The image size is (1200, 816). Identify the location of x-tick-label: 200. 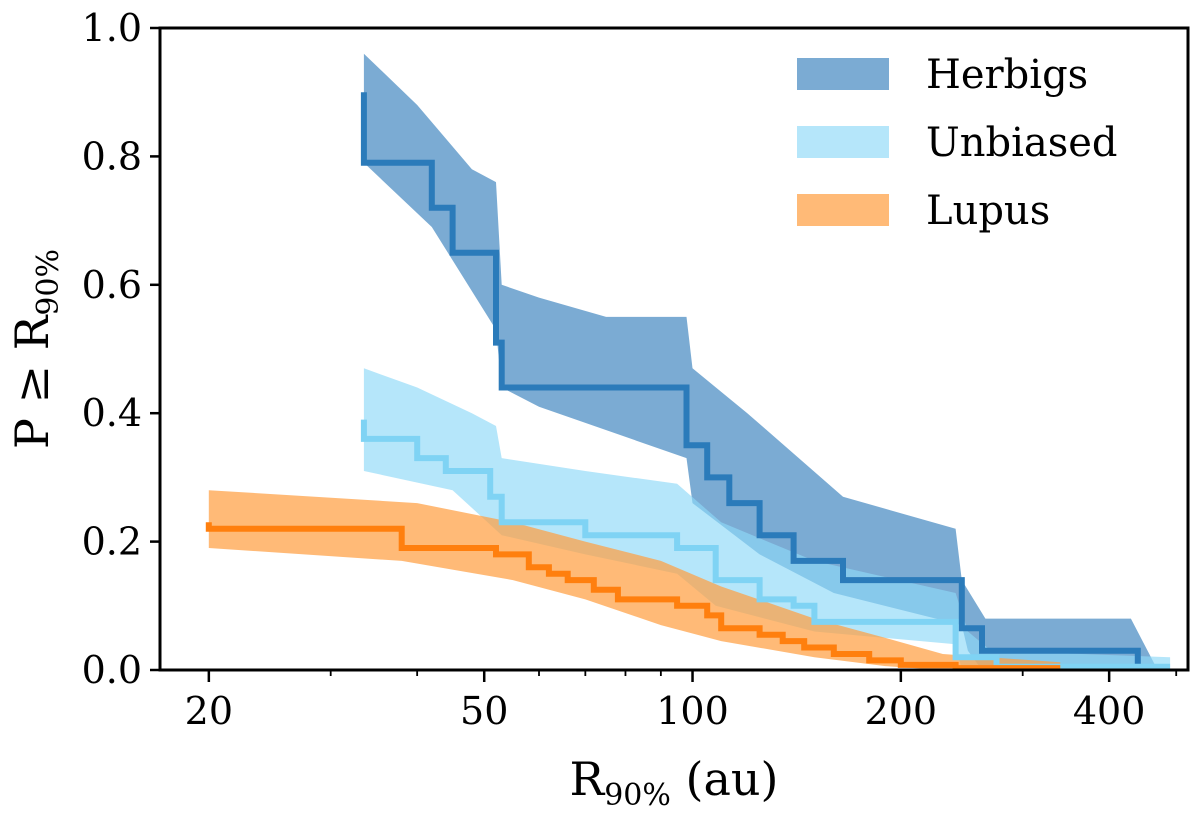
(901, 711).